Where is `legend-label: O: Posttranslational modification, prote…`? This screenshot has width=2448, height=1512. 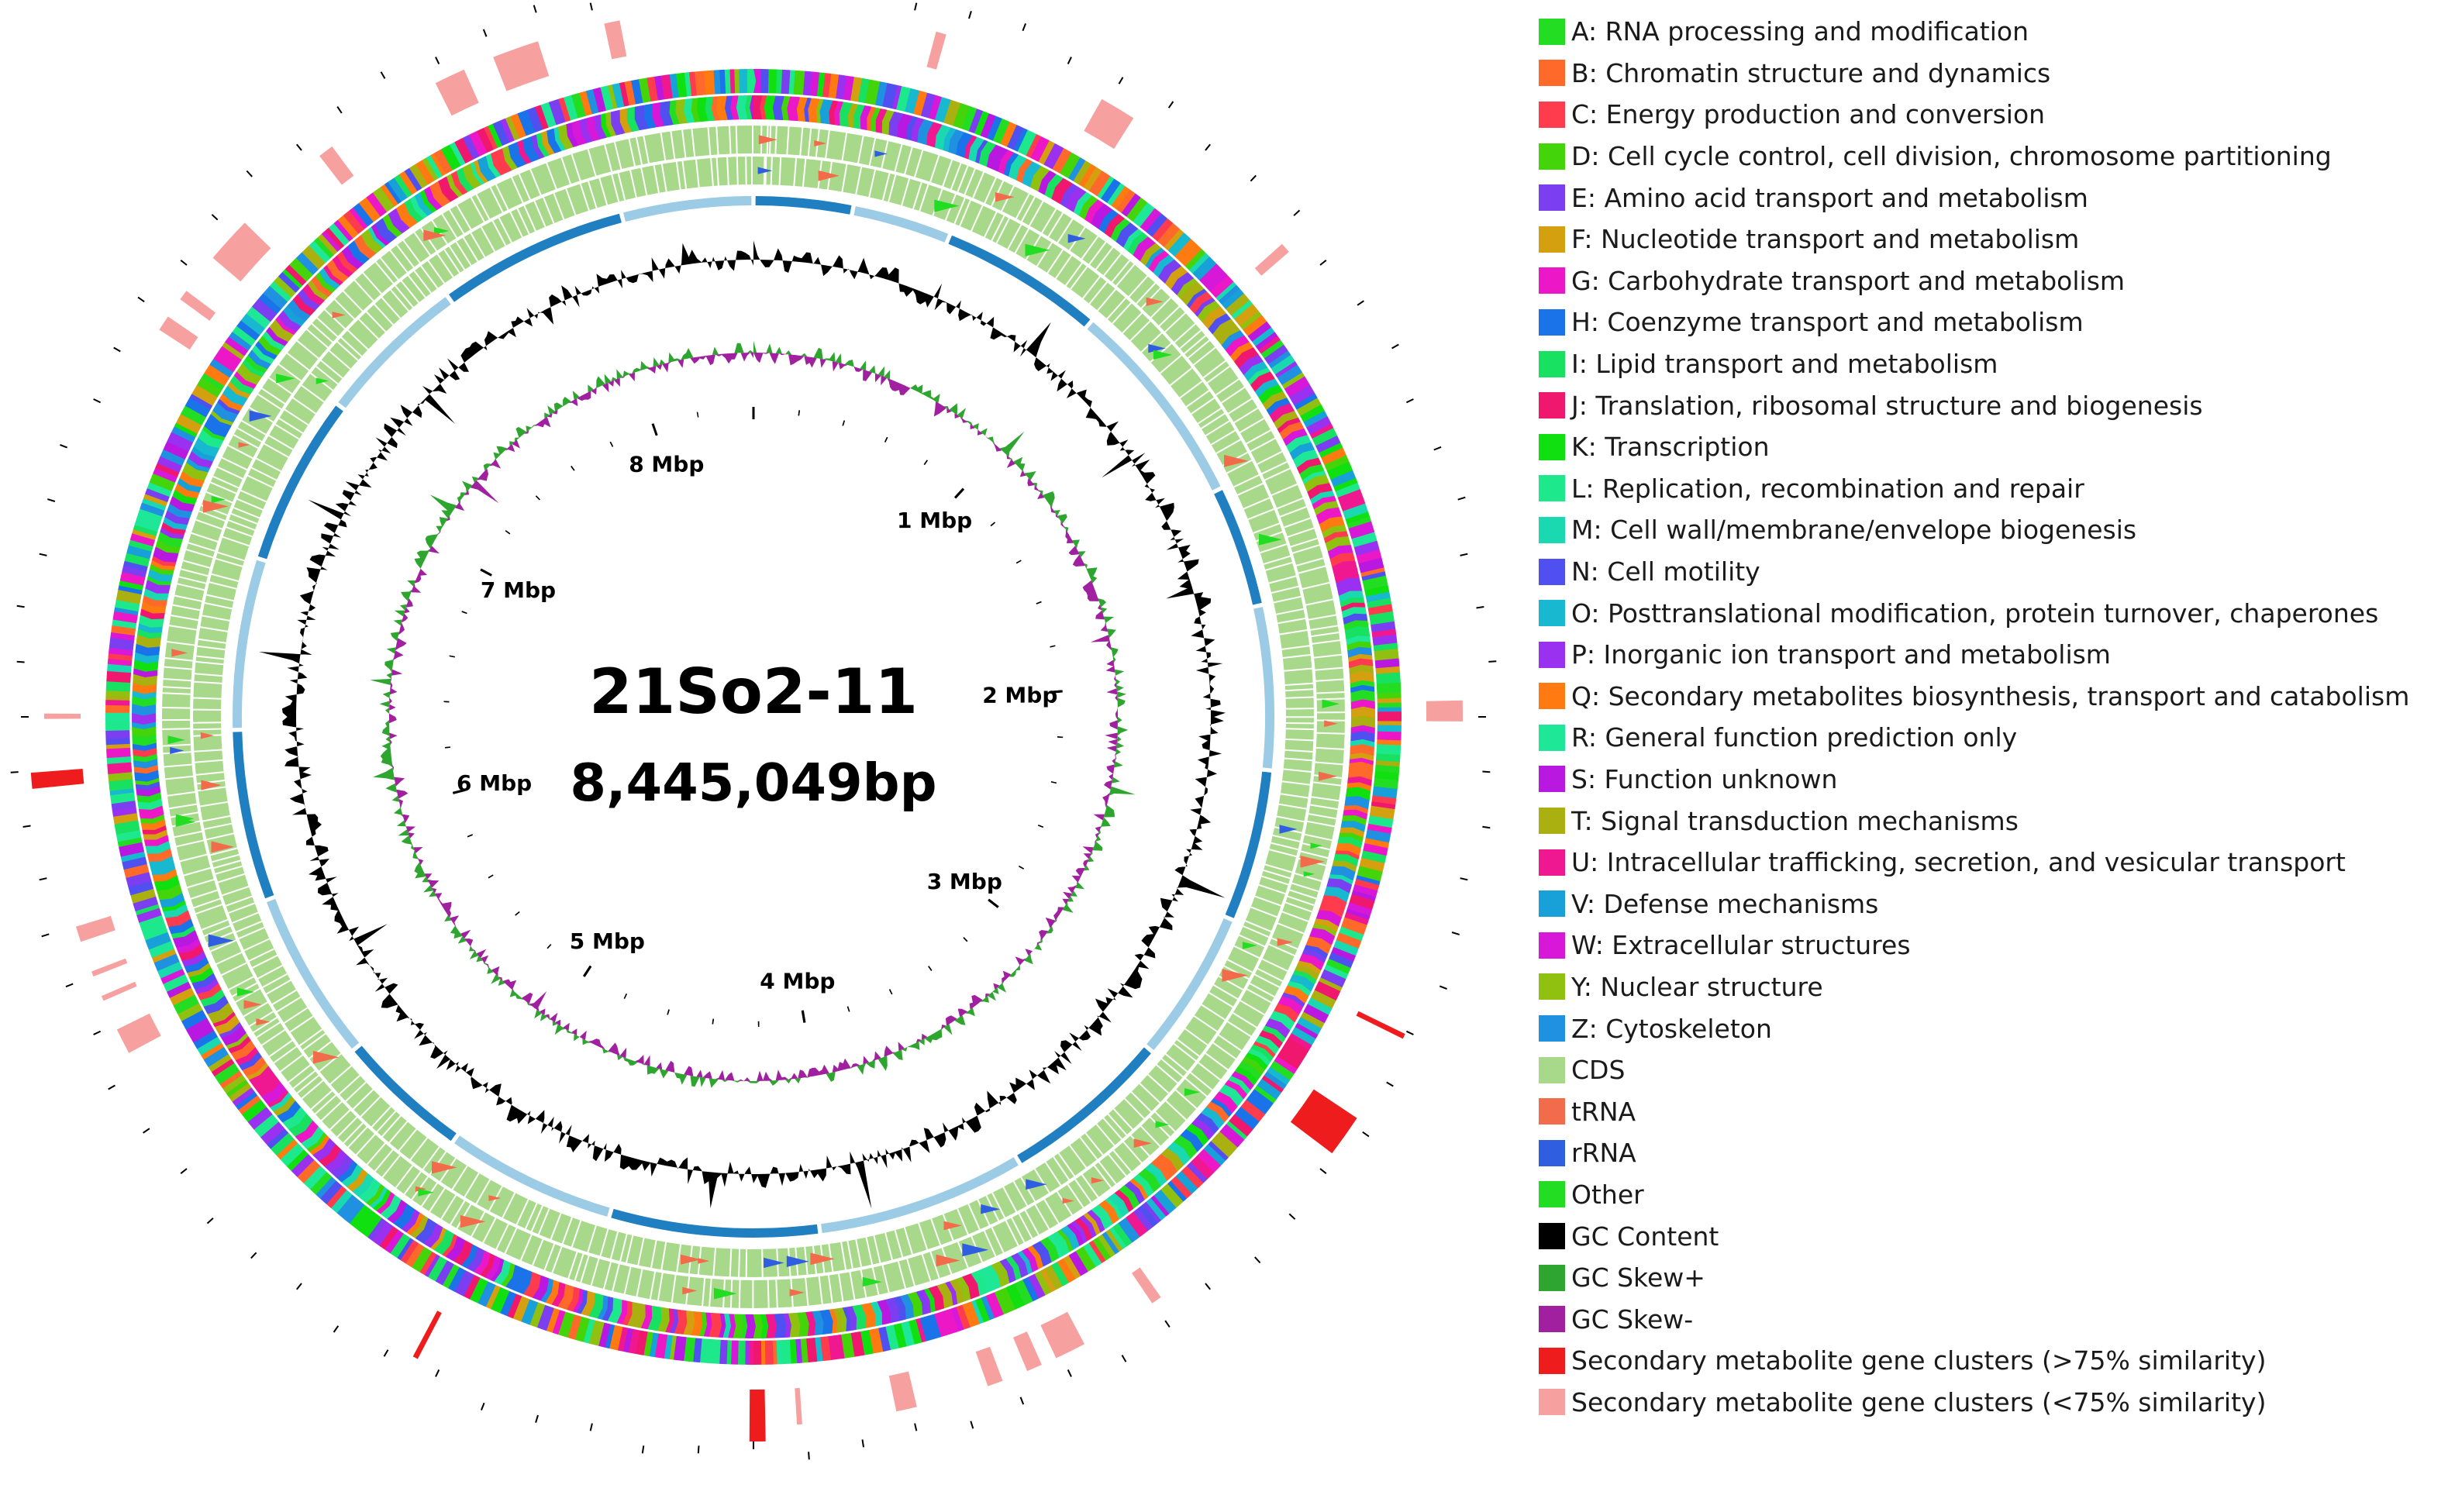 legend-label: O: Posttranslational modification, prote… is located at coordinates (1975, 613).